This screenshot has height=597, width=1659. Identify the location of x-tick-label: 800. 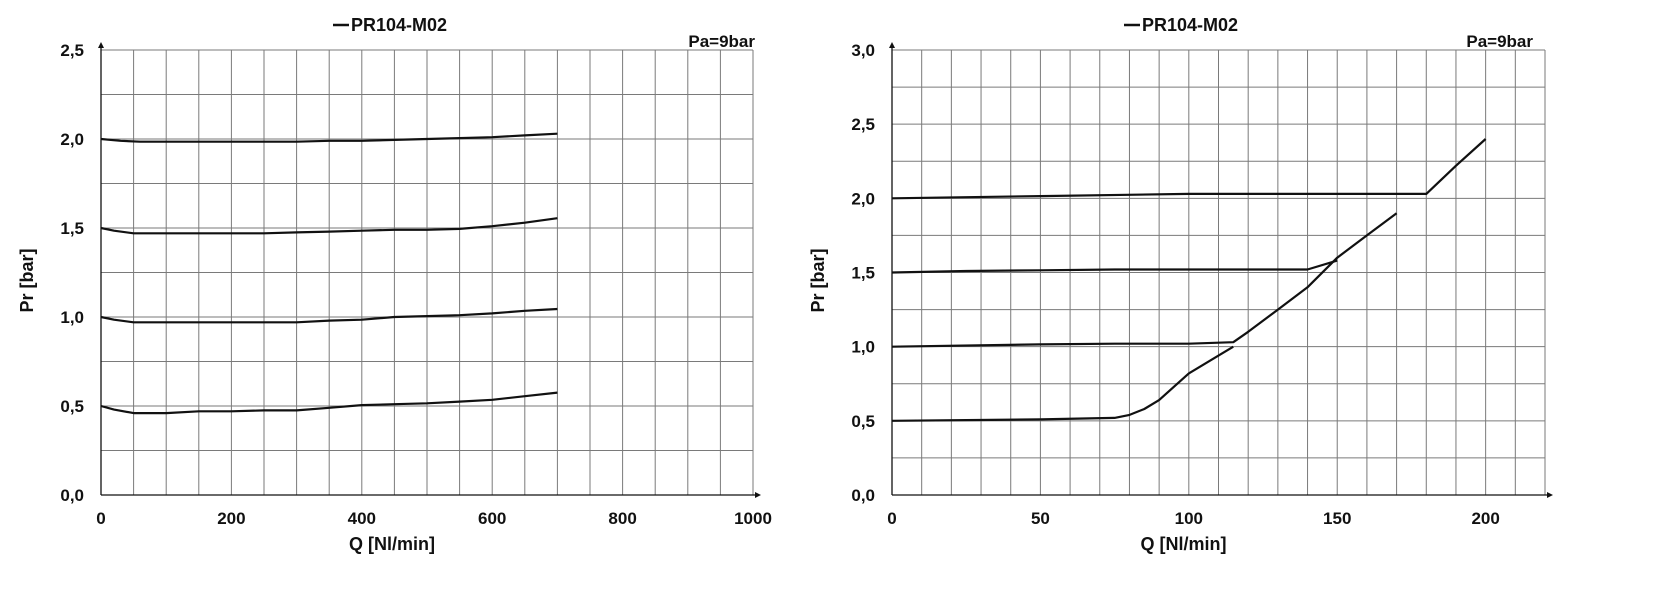
(622, 518).